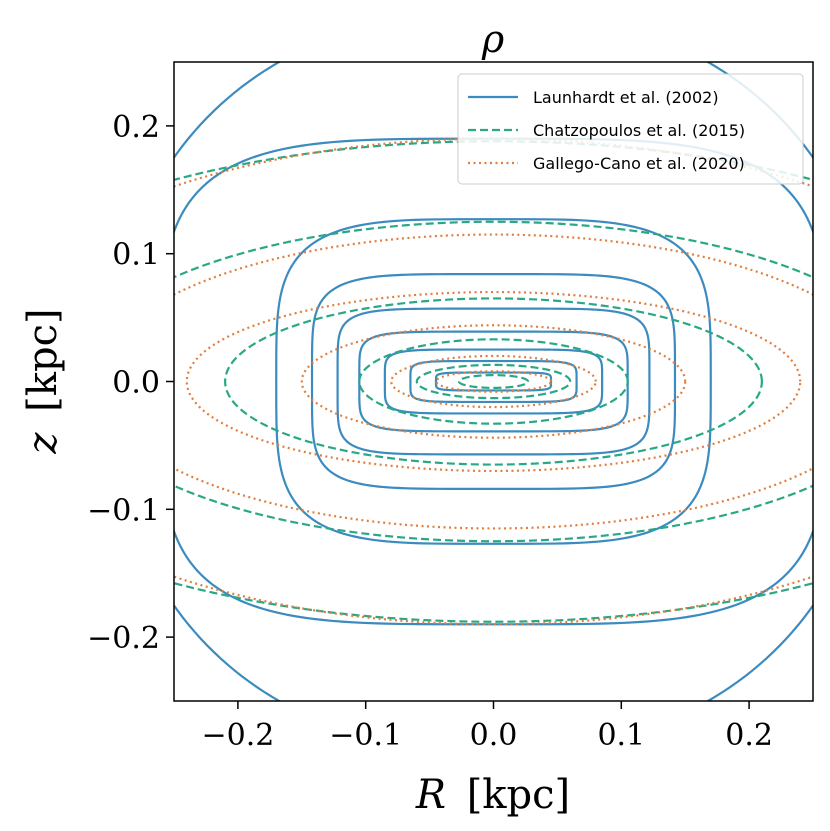 This screenshot has height=831, width=830. What do you see at coordinates (518, 795) in the screenshot?
I see `x-axis-label-unit: [kpc]` at bounding box center [518, 795].